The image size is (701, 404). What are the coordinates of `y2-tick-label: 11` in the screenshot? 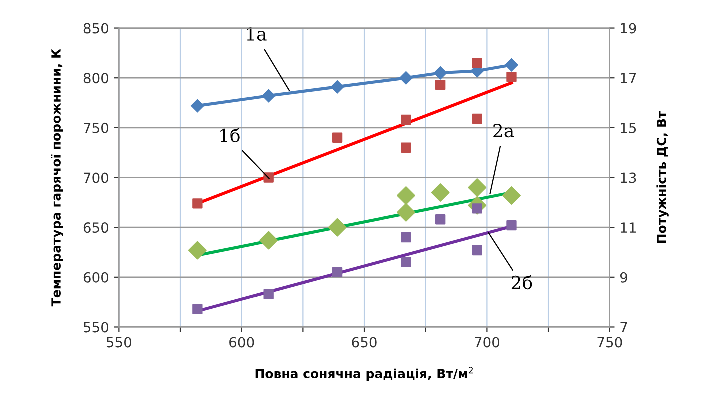 It's located at (628, 227).